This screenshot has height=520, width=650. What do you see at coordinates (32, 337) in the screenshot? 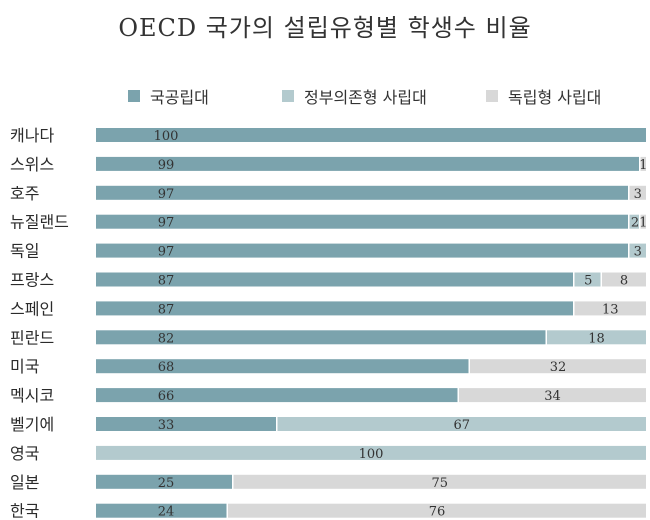
I see `category-label: 핀란드` at bounding box center [32, 337].